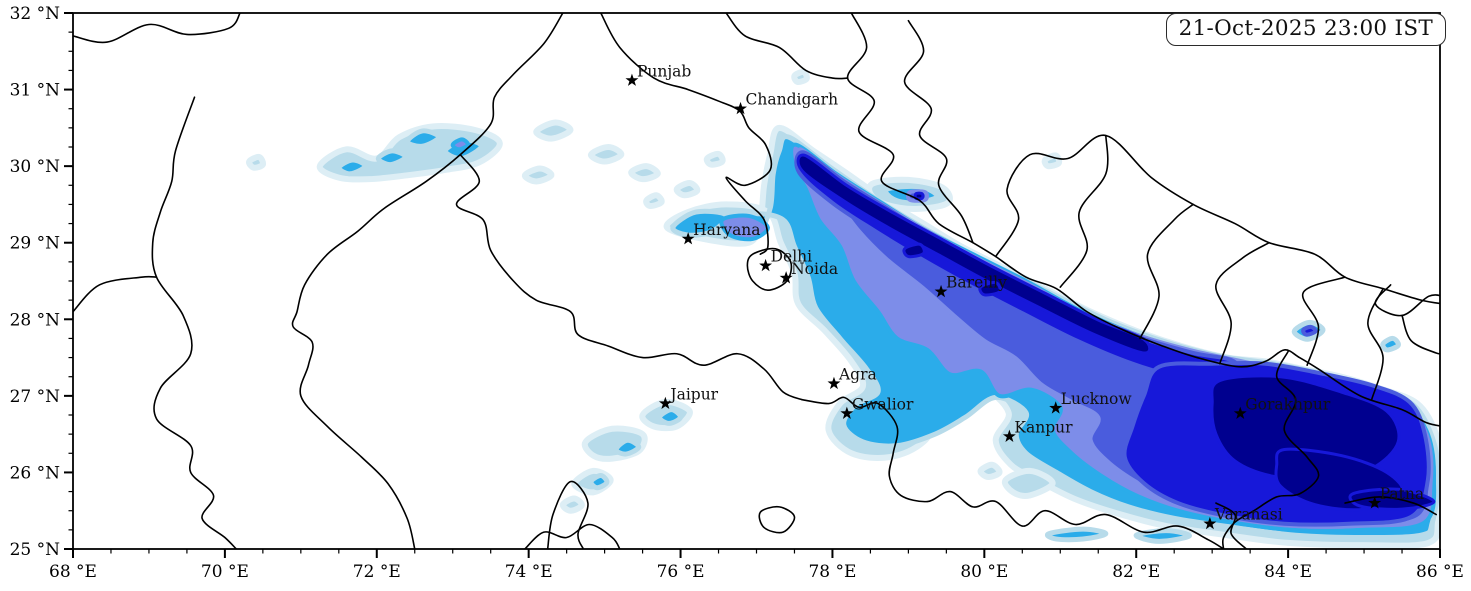 The width and height of the screenshot is (1471, 591). What do you see at coordinates (1210, 523) in the screenshot?
I see `city-marker-varanasi-star-icon` at bounding box center [1210, 523].